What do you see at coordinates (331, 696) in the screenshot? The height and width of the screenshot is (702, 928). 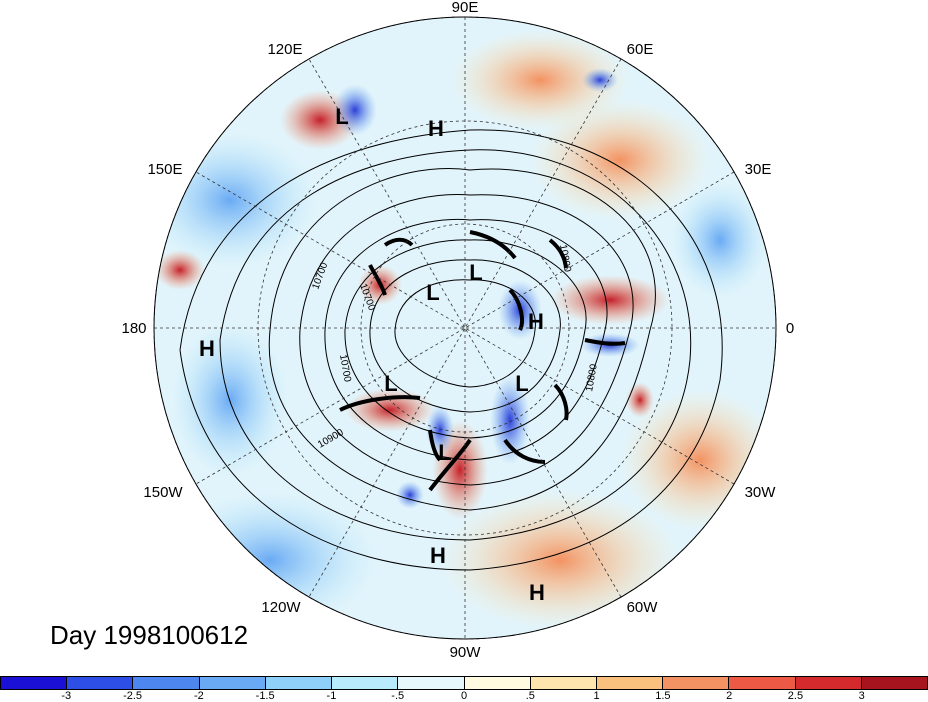 I see `colorbar-tick-label: -1` at bounding box center [331, 696].